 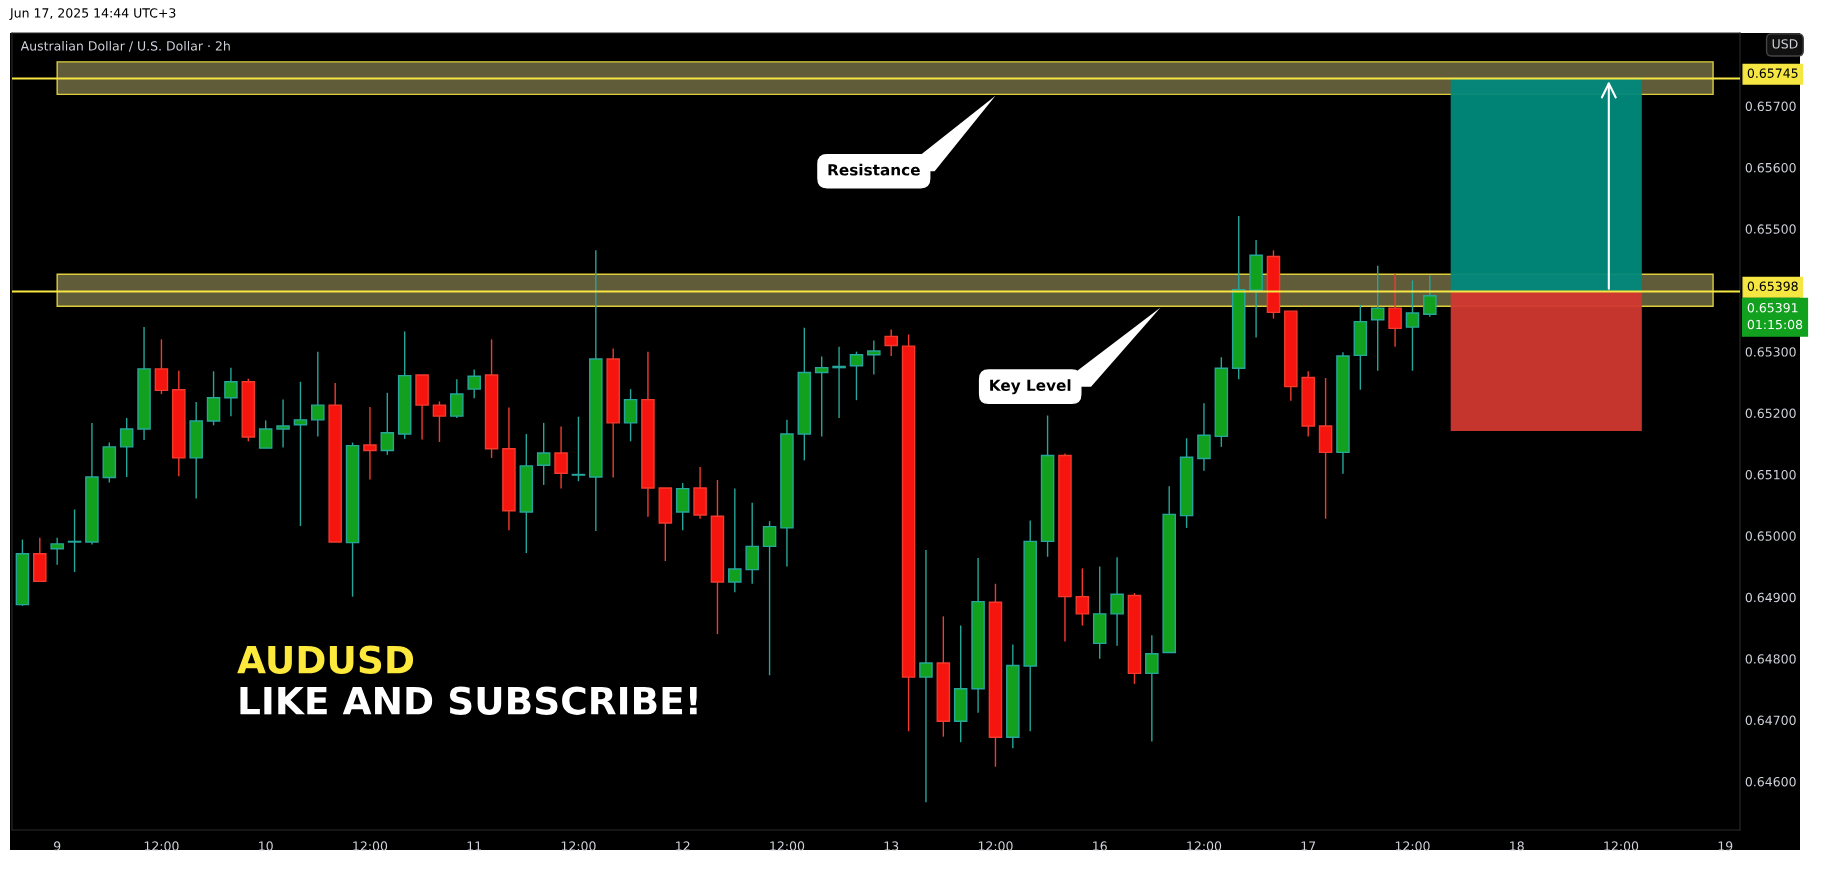 What do you see at coordinates (683, 846) in the screenshot?
I see `x-tick-label: 12` at bounding box center [683, 846].